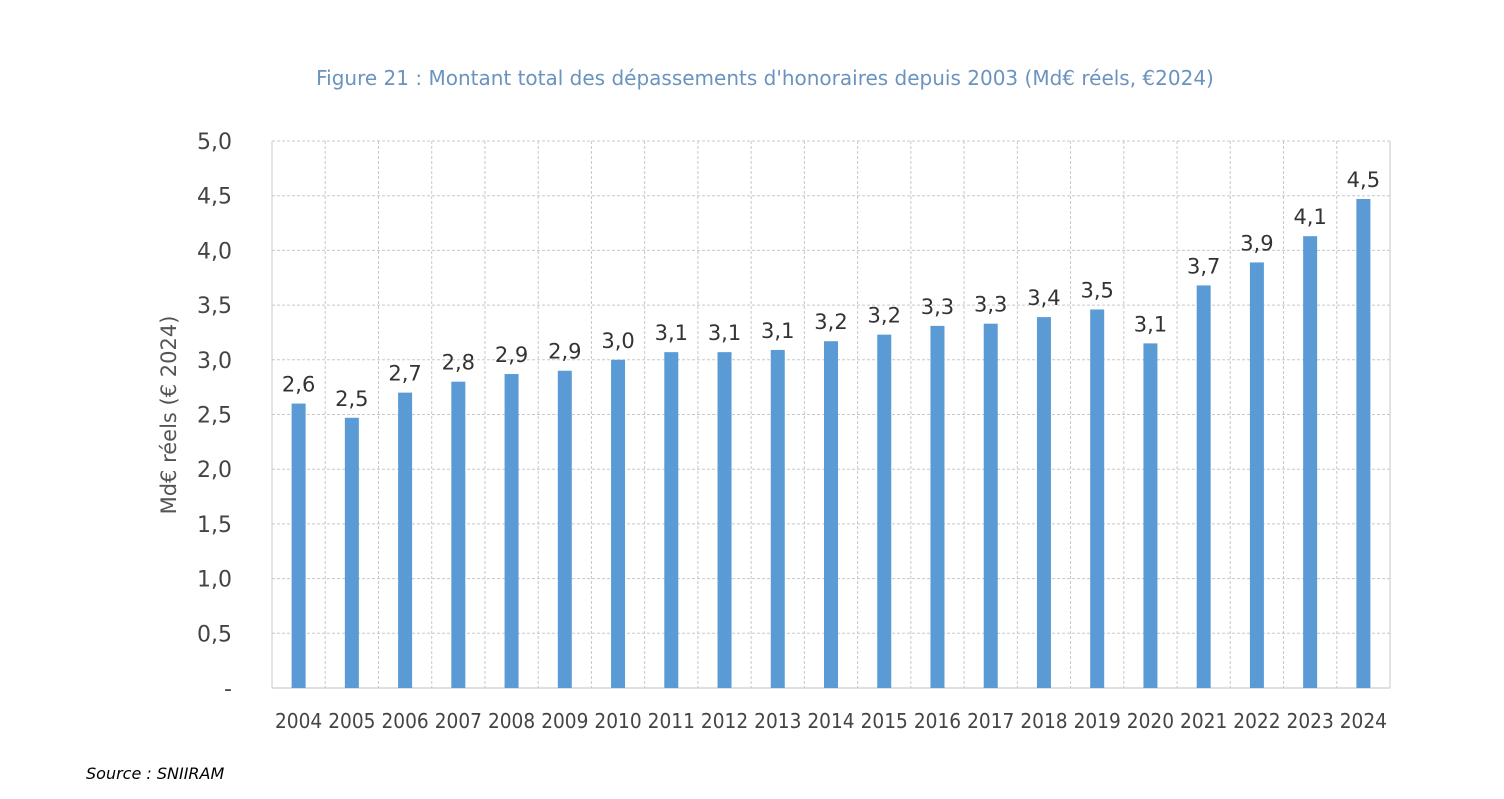  Describe the element at coordinates (671, 333) in the screenshot. I see `data-label-2011: 3,1` at that location.